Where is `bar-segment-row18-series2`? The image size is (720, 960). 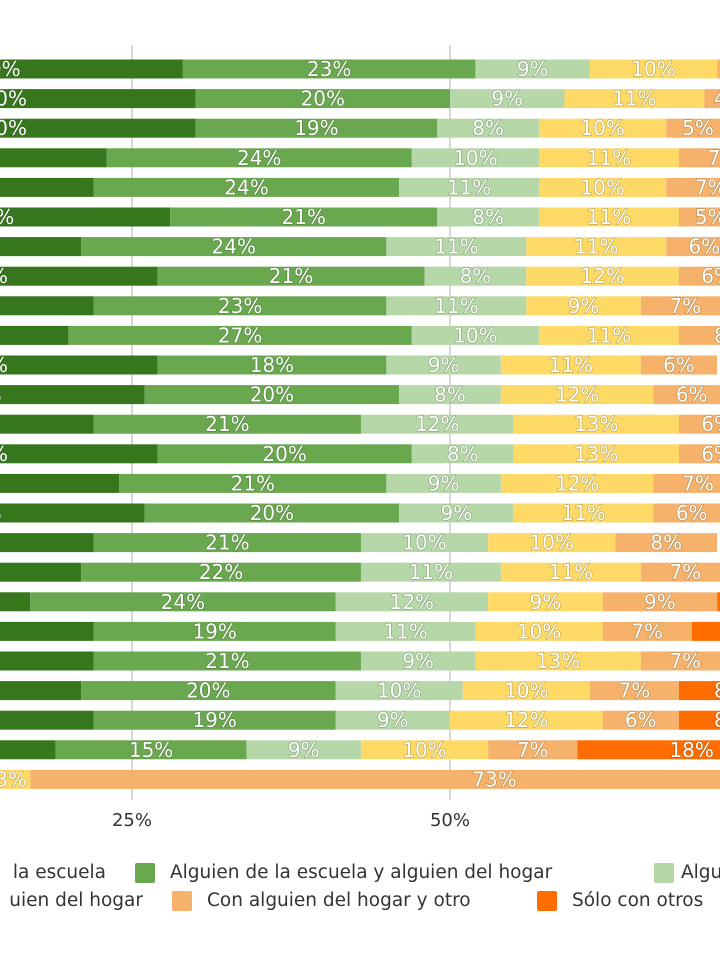
bar-segment-row18-series2 is located at coordinates (221, 572).